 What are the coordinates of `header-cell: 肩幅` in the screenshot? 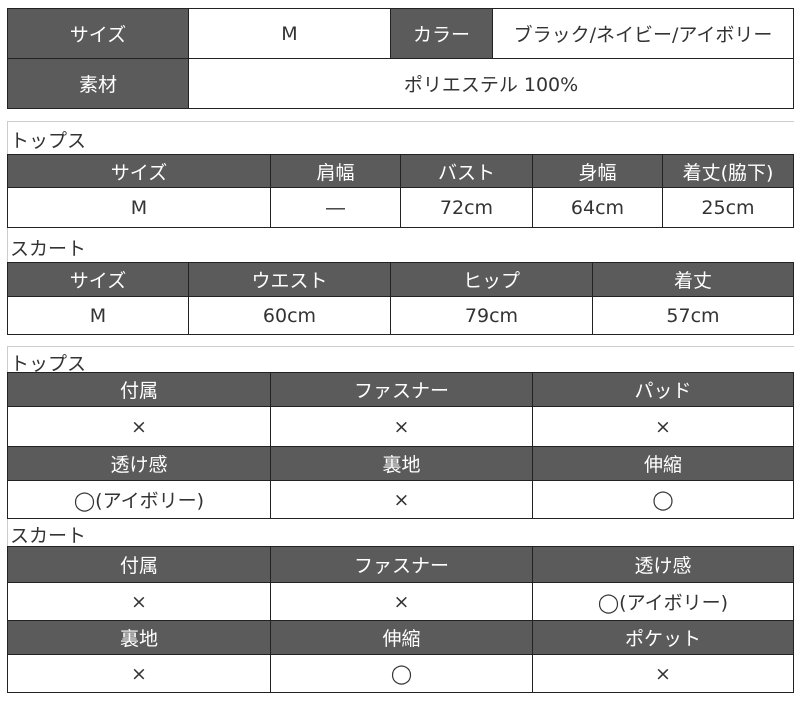 It's located at (335, 171).